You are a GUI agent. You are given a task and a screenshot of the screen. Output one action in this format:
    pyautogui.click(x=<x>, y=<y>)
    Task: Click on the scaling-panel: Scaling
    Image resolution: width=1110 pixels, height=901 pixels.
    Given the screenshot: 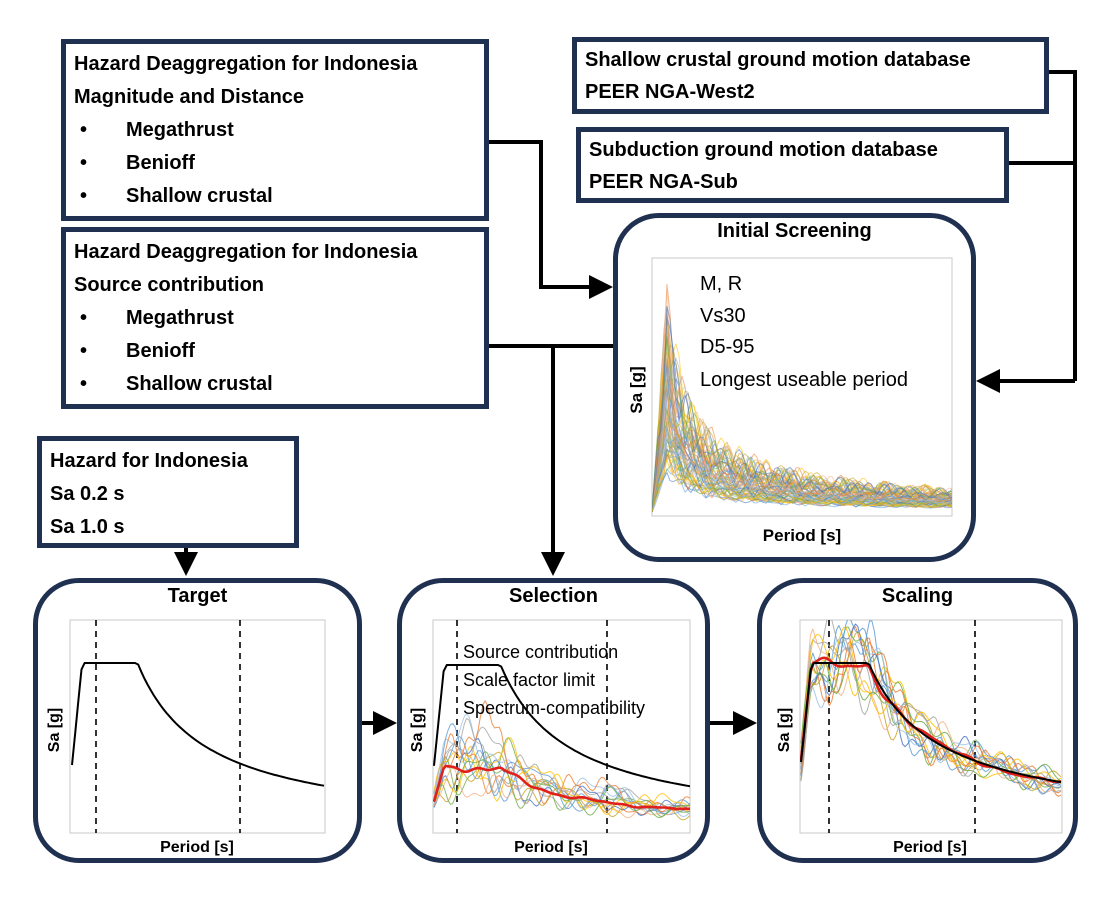 What is the action you would take?
    pyautogui.click(x=917, y=720)
    